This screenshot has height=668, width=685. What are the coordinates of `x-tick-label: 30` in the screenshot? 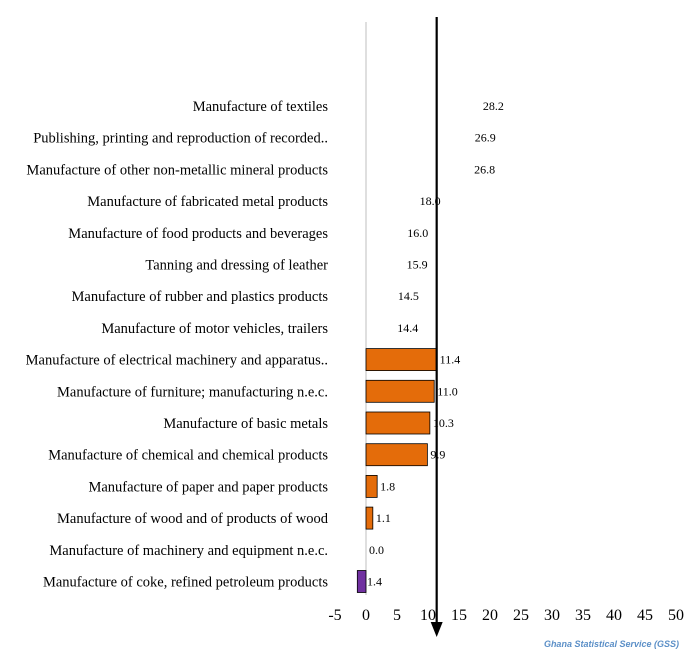 It's located at (552, 615).